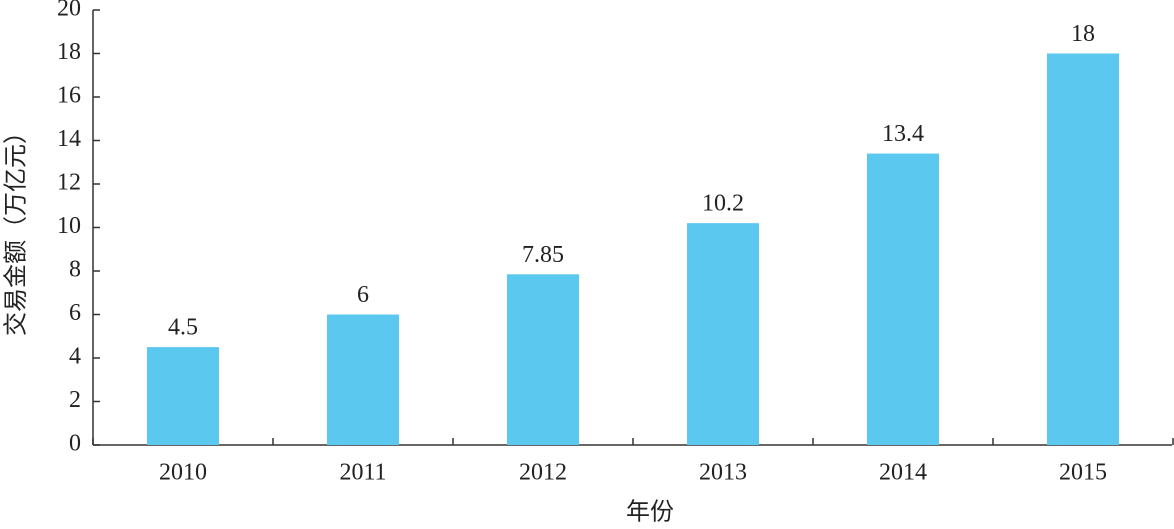 This screenshot has height=529, width=1174. Describe the element at coordinates (75, 400) in the screenshot. I see `y-tick-label: 2` at that location.